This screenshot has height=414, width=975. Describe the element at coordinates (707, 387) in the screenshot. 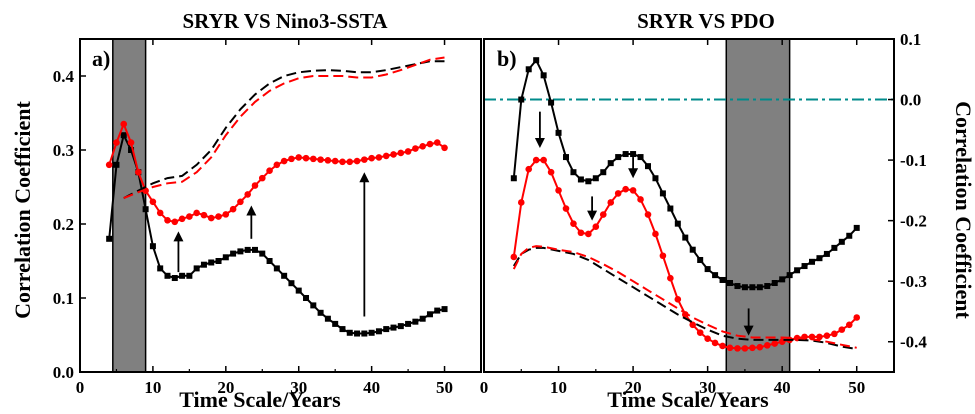

I see `panel-b-x-tick-label: 30` at that location.